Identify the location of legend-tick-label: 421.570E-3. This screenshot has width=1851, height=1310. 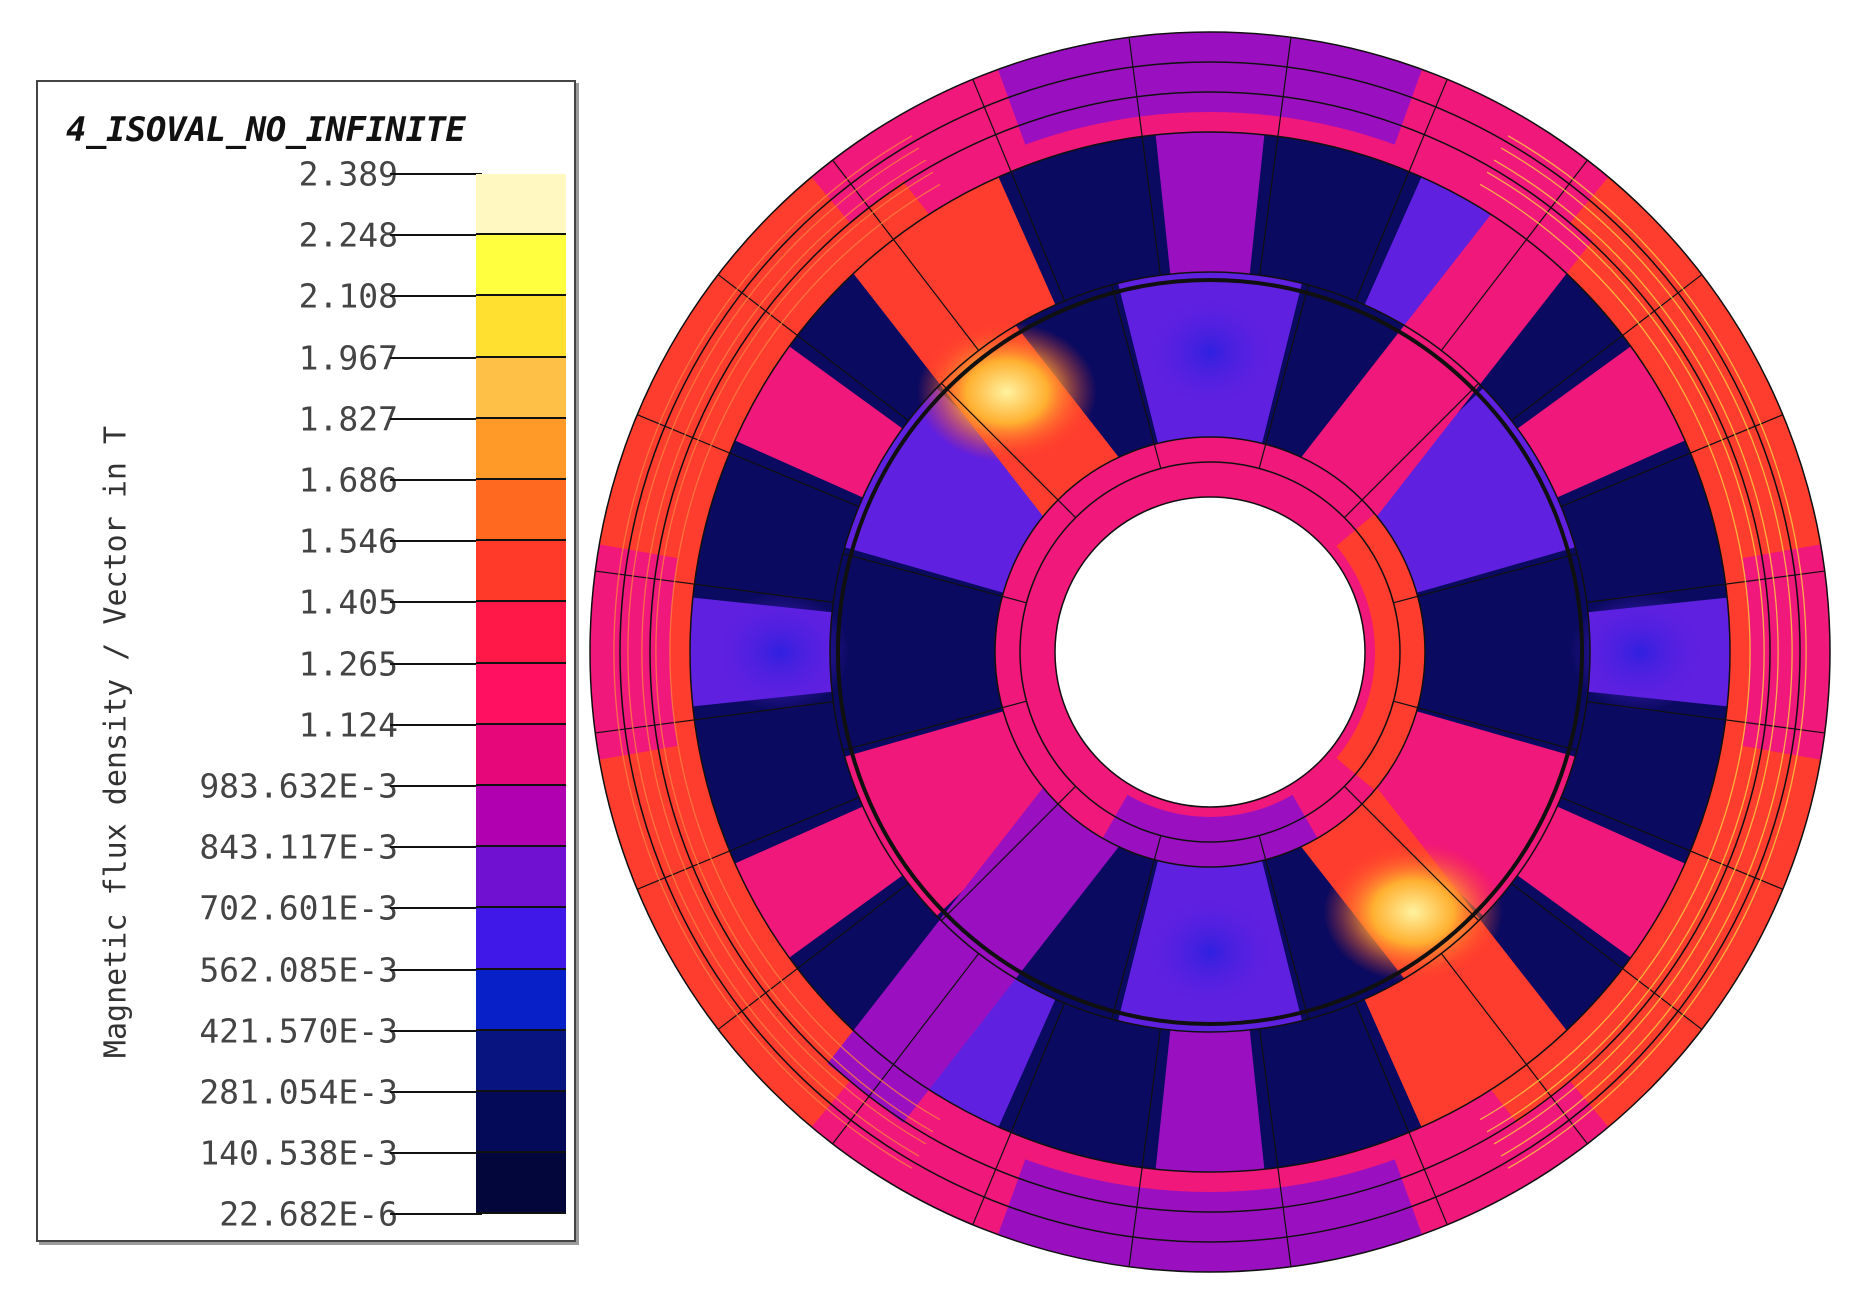
(298, 1031).